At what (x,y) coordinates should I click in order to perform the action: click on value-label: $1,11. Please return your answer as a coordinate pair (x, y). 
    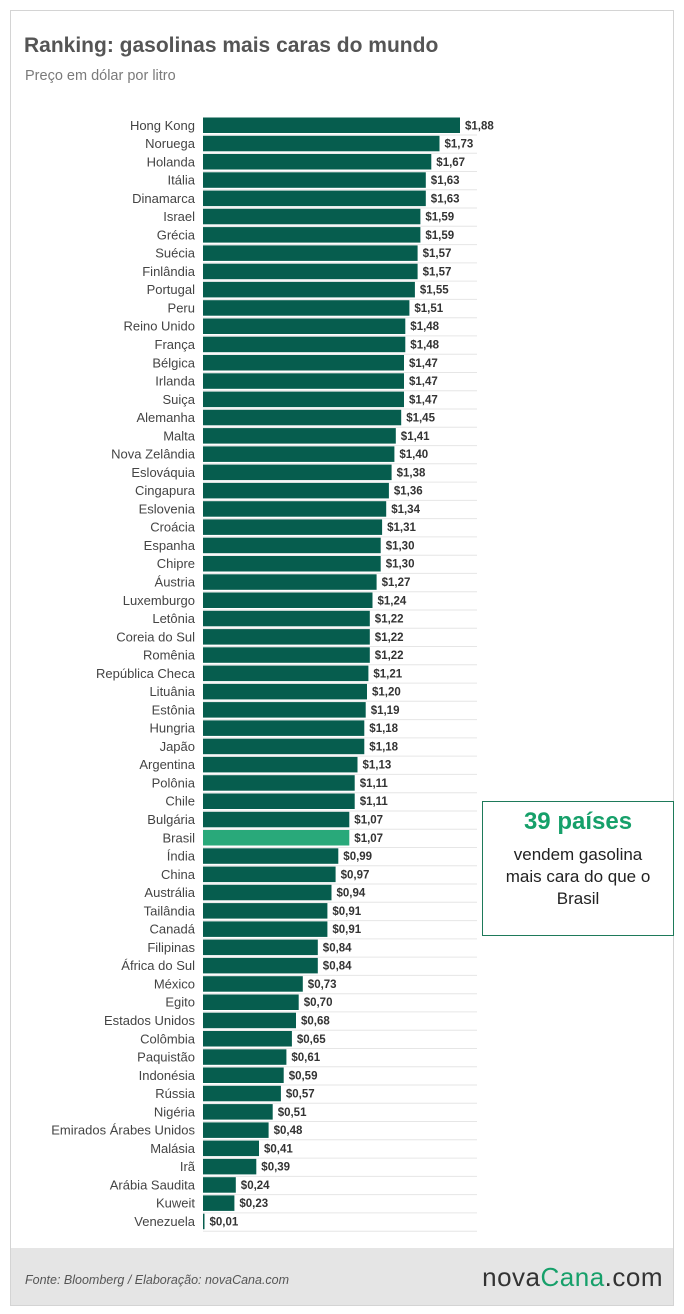
    Looking at the image, I should click on (374, 802).